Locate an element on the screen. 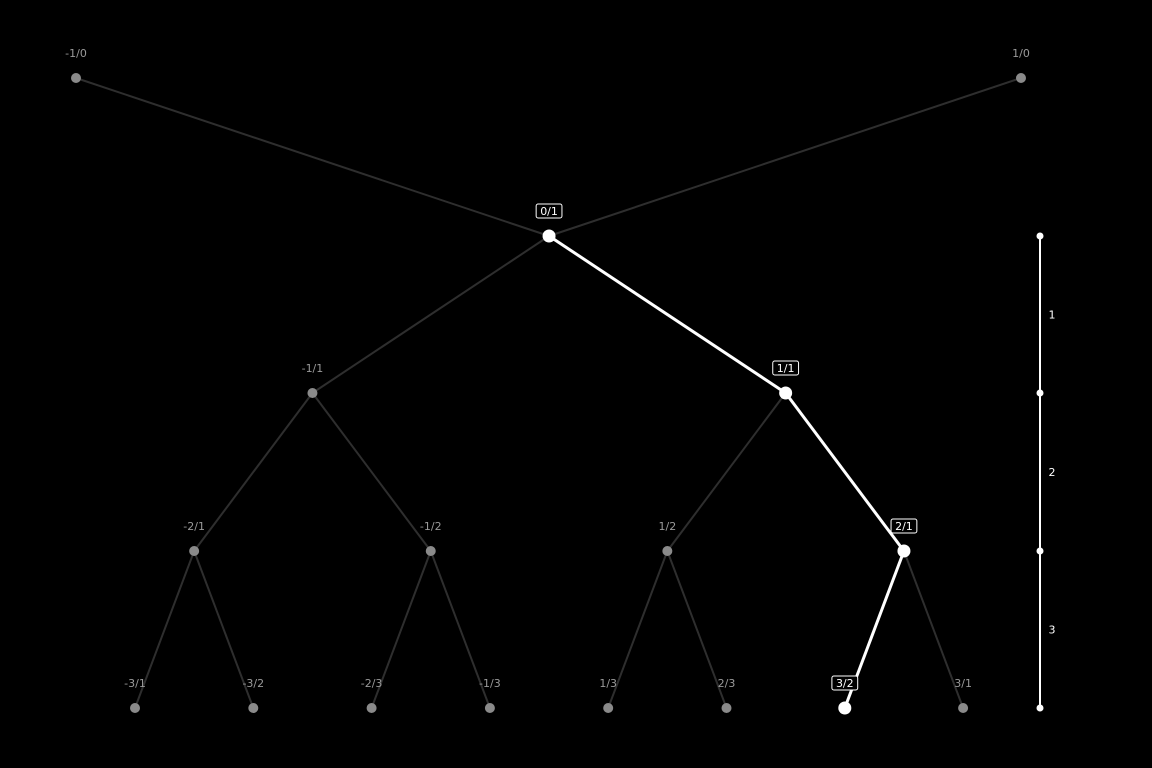 The width and height of the screenshot is (1152, 768). ruler-depth-label: 1 is located at coordinates (1052, 315).